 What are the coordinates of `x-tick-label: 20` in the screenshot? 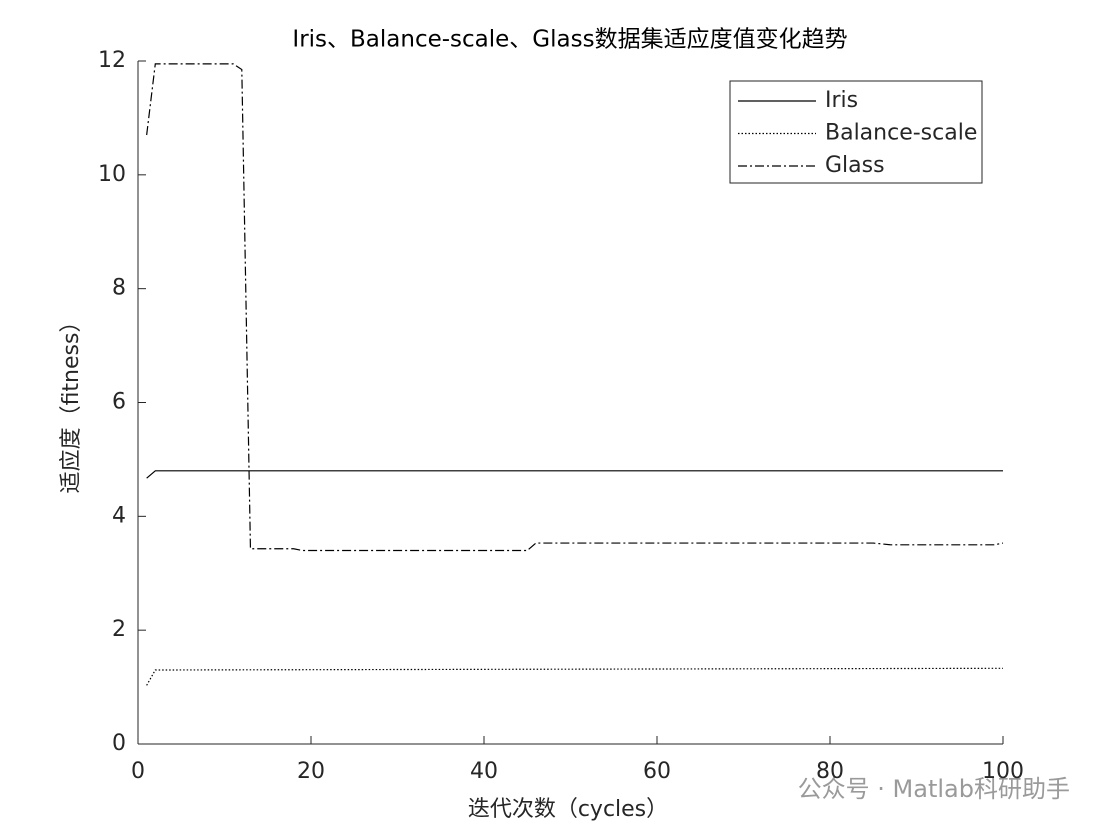 It's located at (311, 771).